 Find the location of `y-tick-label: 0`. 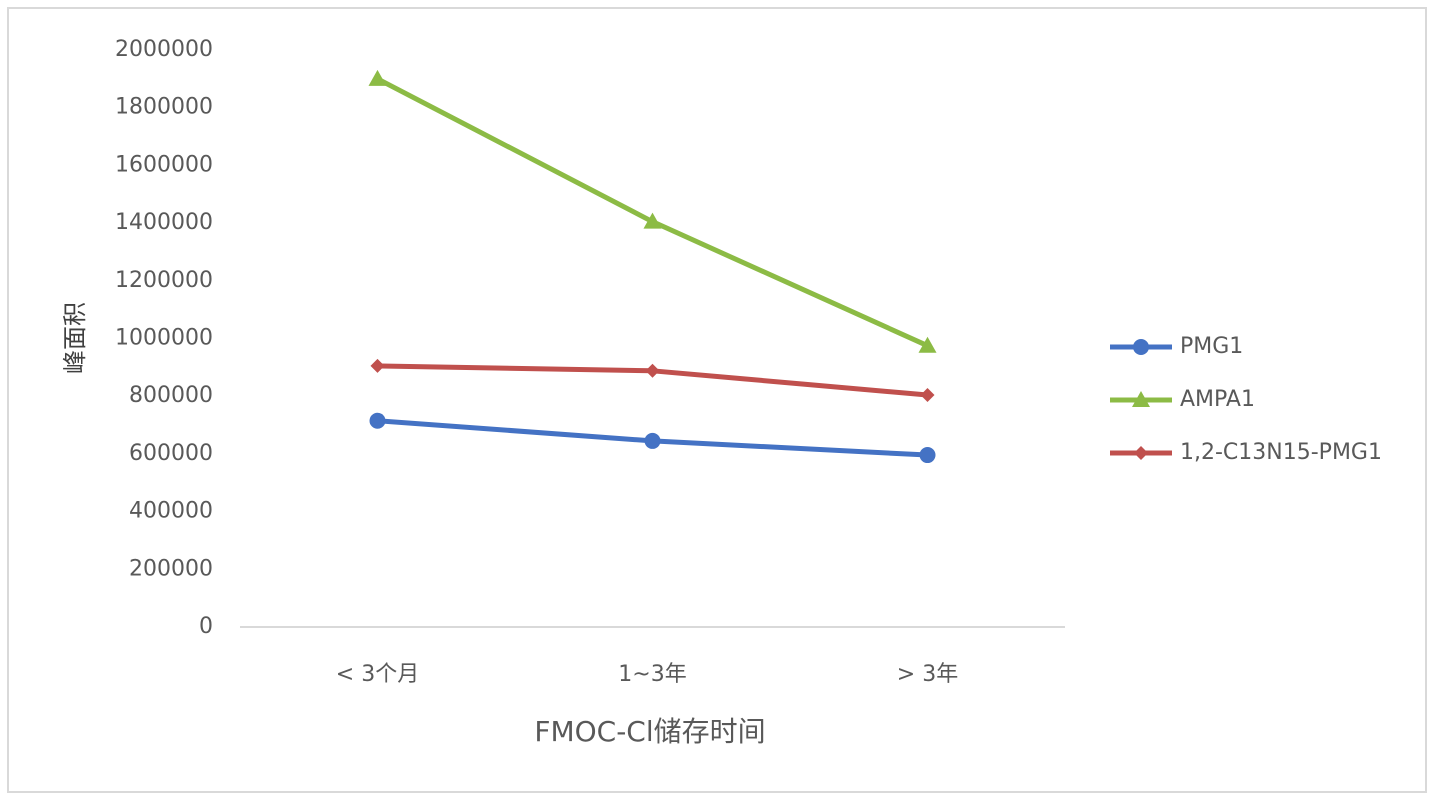

y-tick-label: 0 is located at coordinates (206, 626).